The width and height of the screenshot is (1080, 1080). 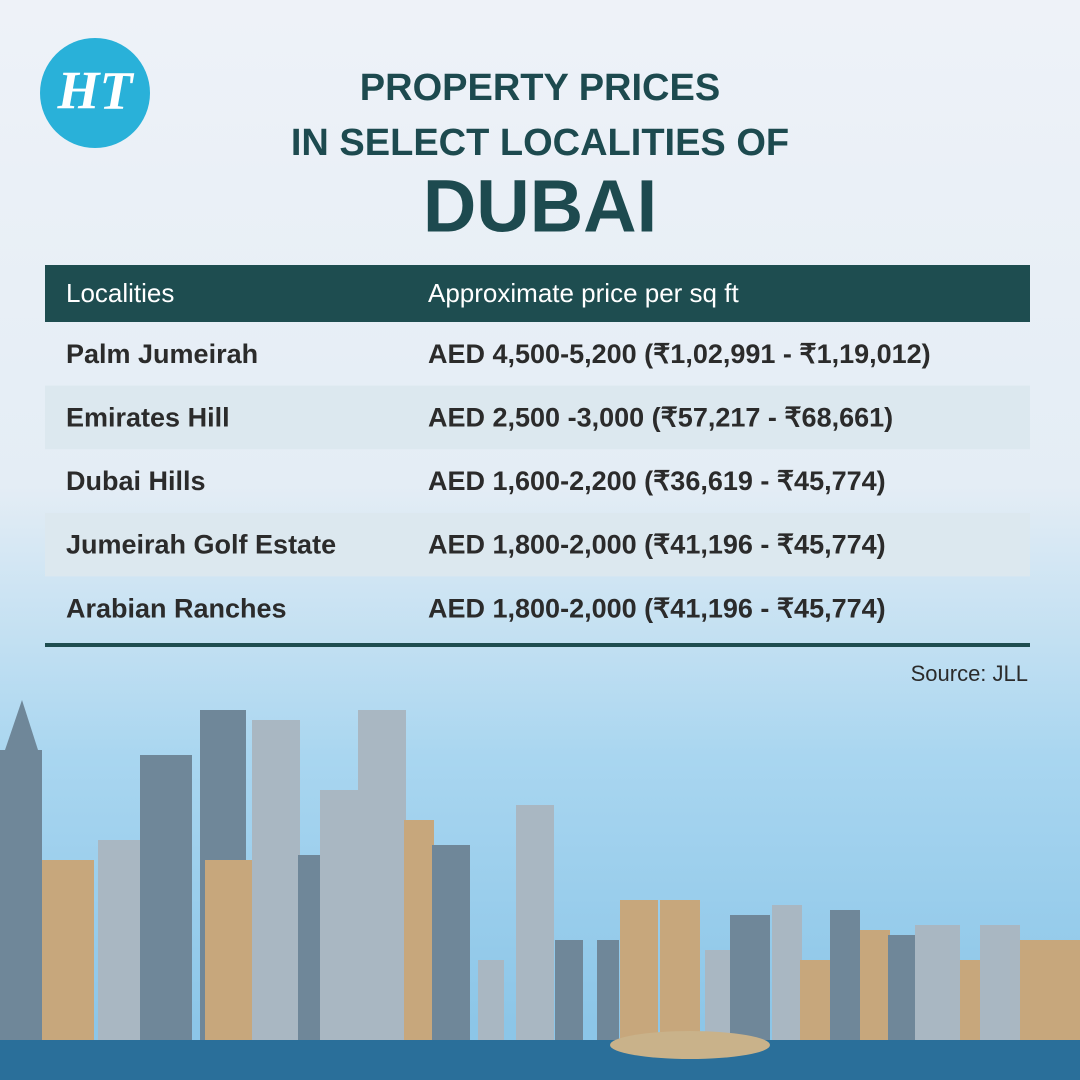 I want to click on title-line: IN SELECT LOCALITIES OF, so click(x=540, y=143).